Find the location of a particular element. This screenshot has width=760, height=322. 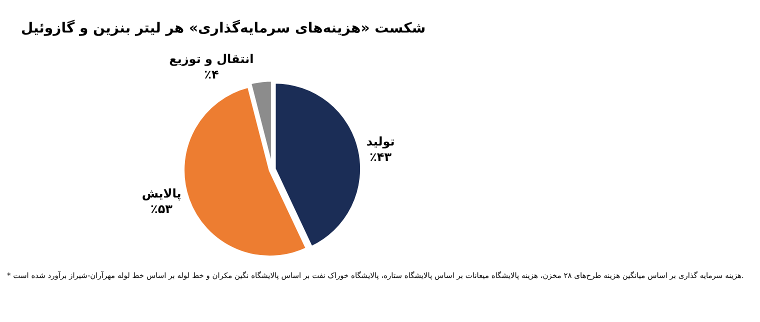

chart-title: شکست «هزینه‌های سرمایه‌گذاری» هر لیتر بنزین و گازوئیل is located at coordinates (223, 27).